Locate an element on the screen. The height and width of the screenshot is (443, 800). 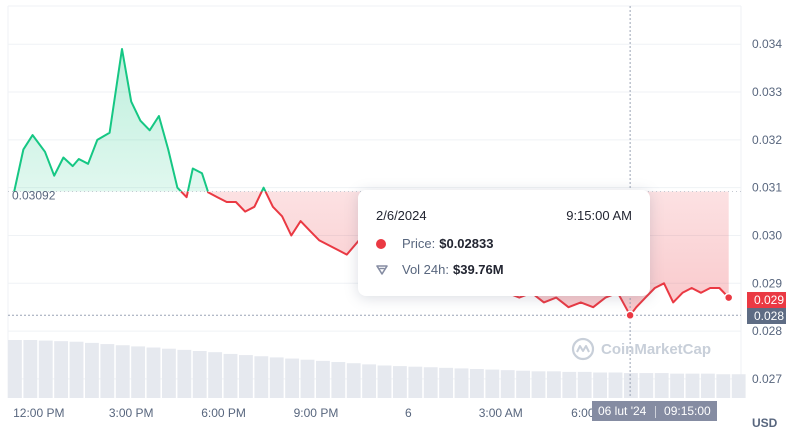
price-line-up is located at coordinates (140, 120).